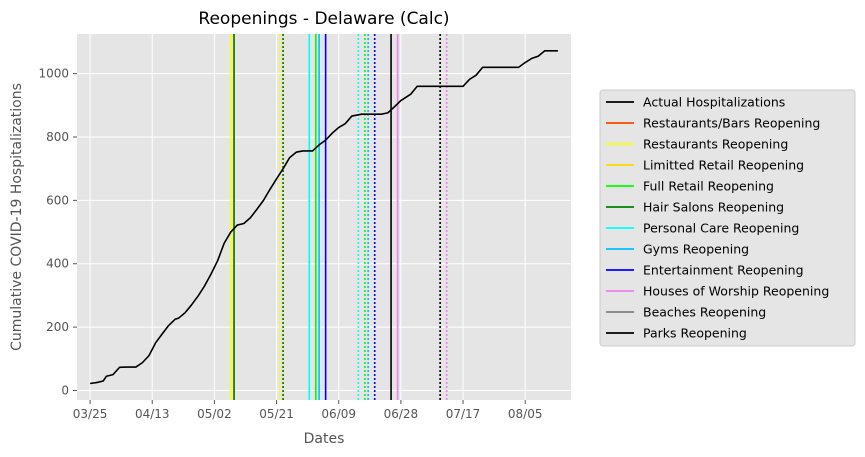 This screenshot has height=457, width=865. I want to click on legend-entry: Entertainment Reopening, so click(723, 270).